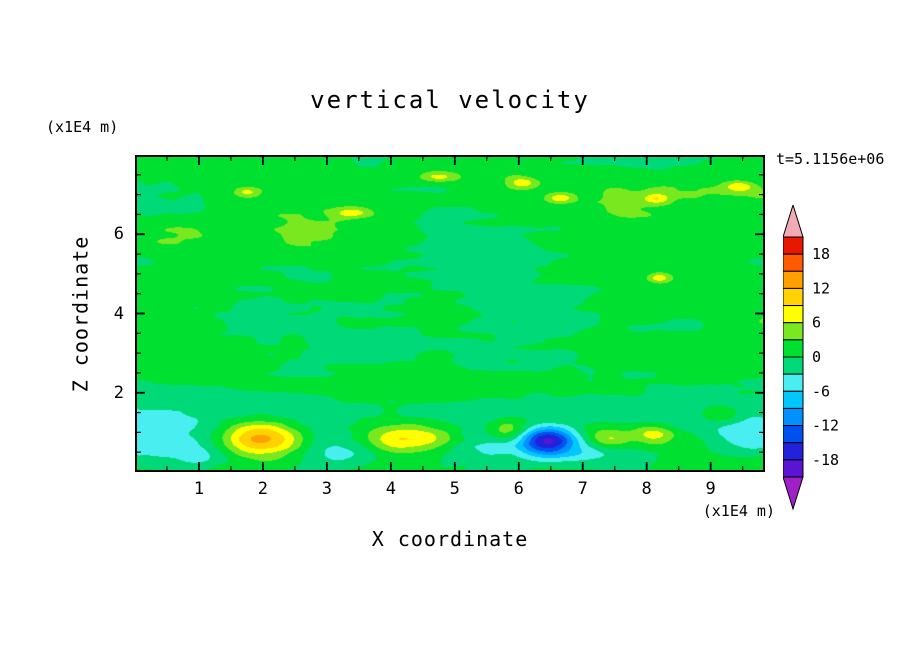 The width and height of the screenshot is (904, 654). What do you see at coordinates (199, 489) in the screenshot?
I see `x-tick-label: 1` at bounding box center [199, 489].